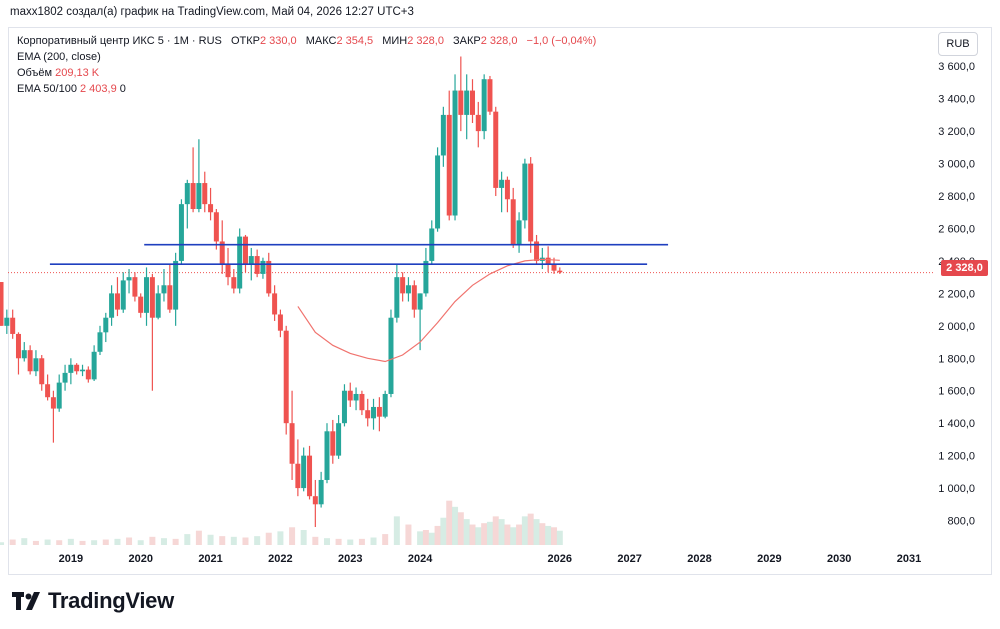  Describe the element at coordinates (98, 89) in the screenshot. I see `legend-ema50-value: 2 403,9` at that location.